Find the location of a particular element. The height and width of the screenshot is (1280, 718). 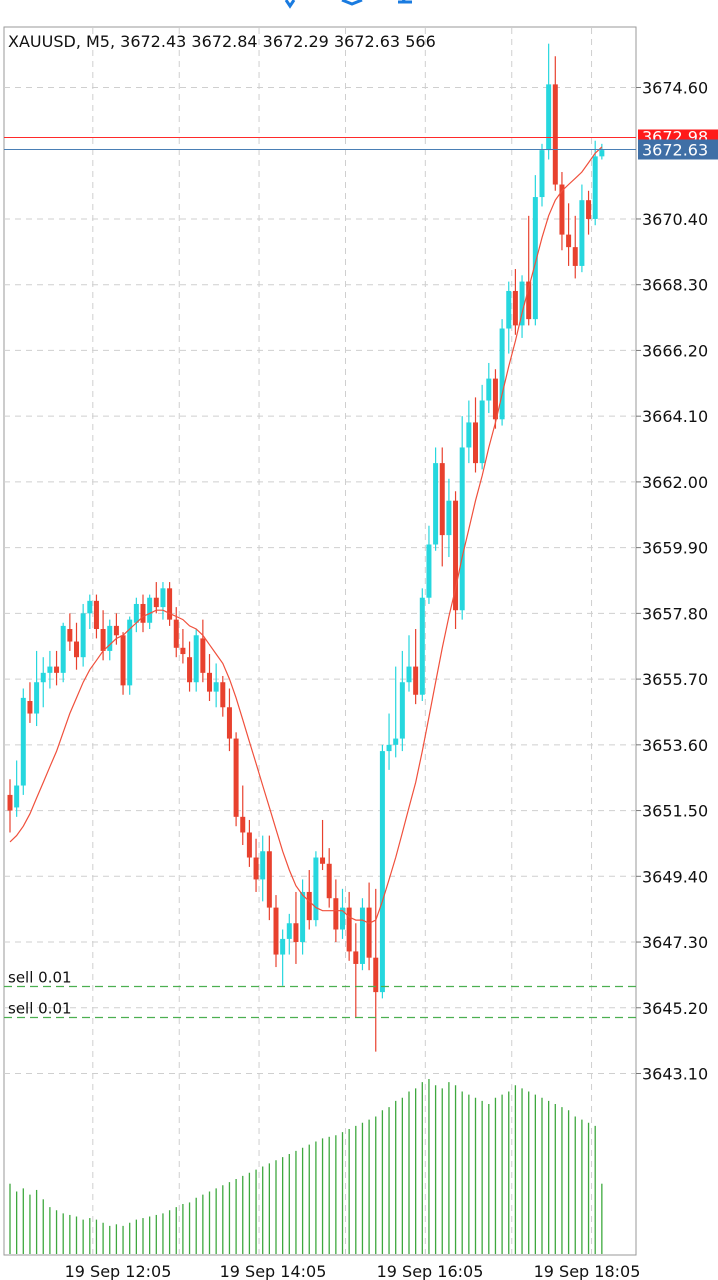

alert-icon is located at coordinates (405, 2).